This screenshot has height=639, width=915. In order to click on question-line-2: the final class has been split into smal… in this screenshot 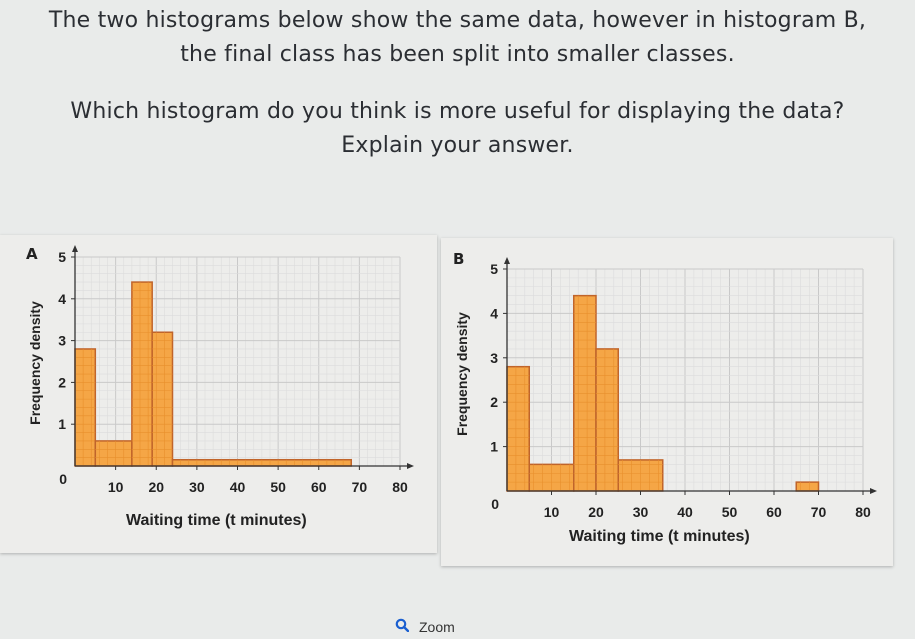, I will do `click(457, 54)`.